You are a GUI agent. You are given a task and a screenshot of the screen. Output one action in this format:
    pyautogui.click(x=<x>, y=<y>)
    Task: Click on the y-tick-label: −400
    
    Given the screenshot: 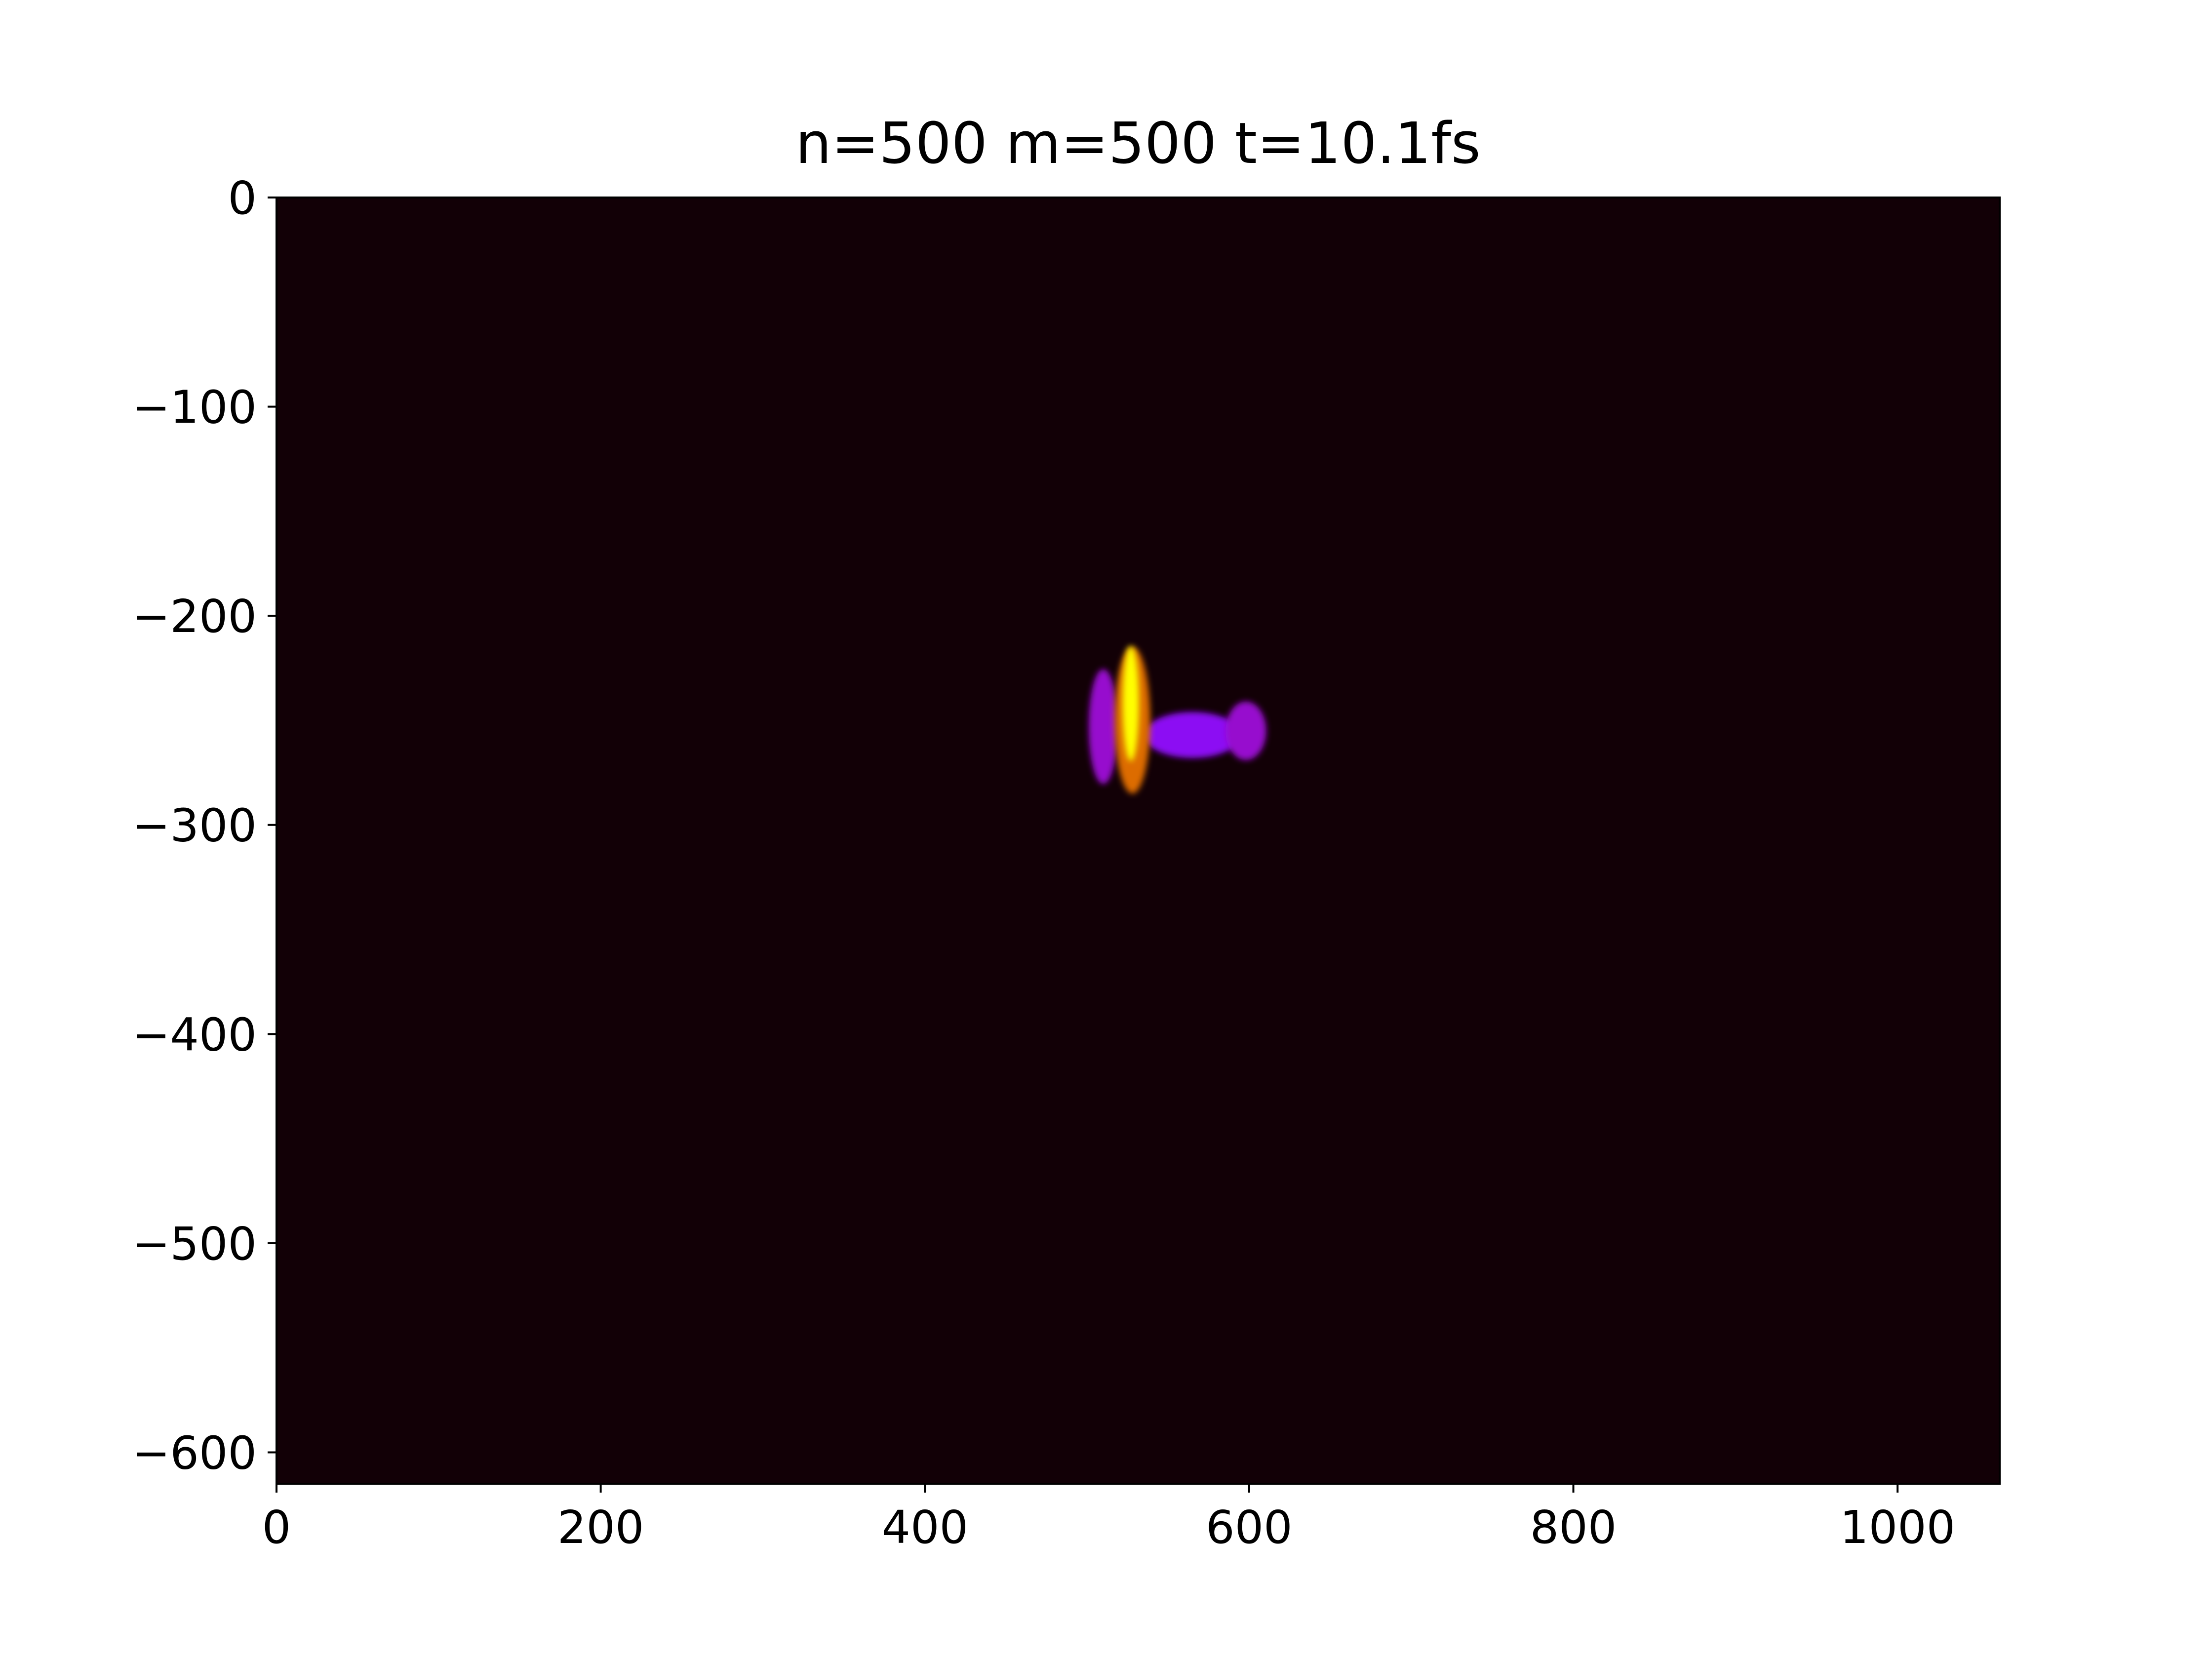 What is the action you would take?
    pyautogui.click(x=195, y=1034)
    